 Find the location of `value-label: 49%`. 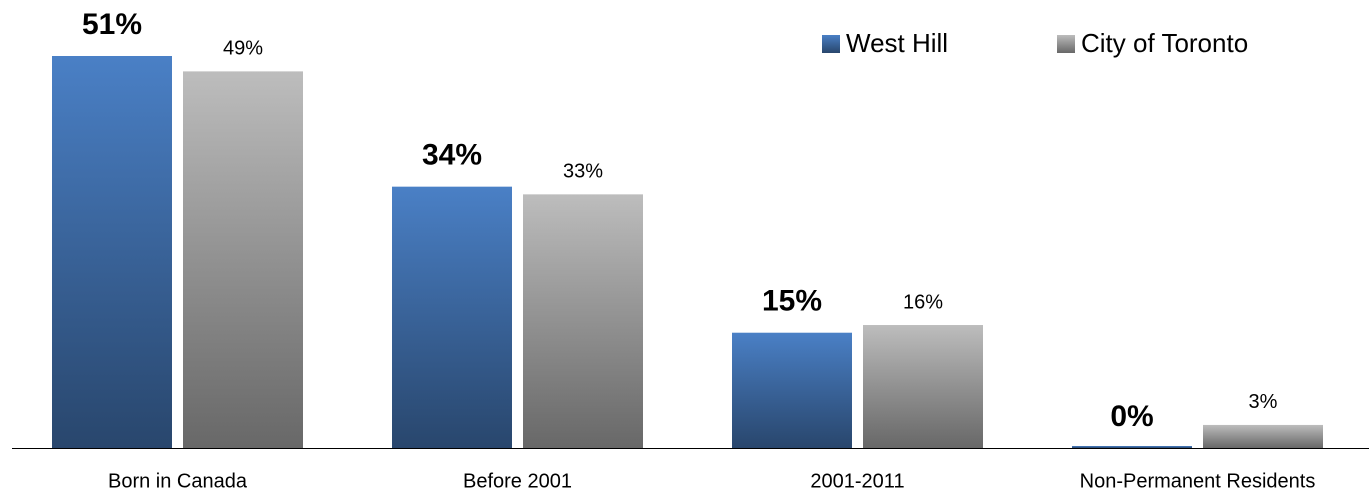

value-label: 49% is located at coordinates (243, 49).